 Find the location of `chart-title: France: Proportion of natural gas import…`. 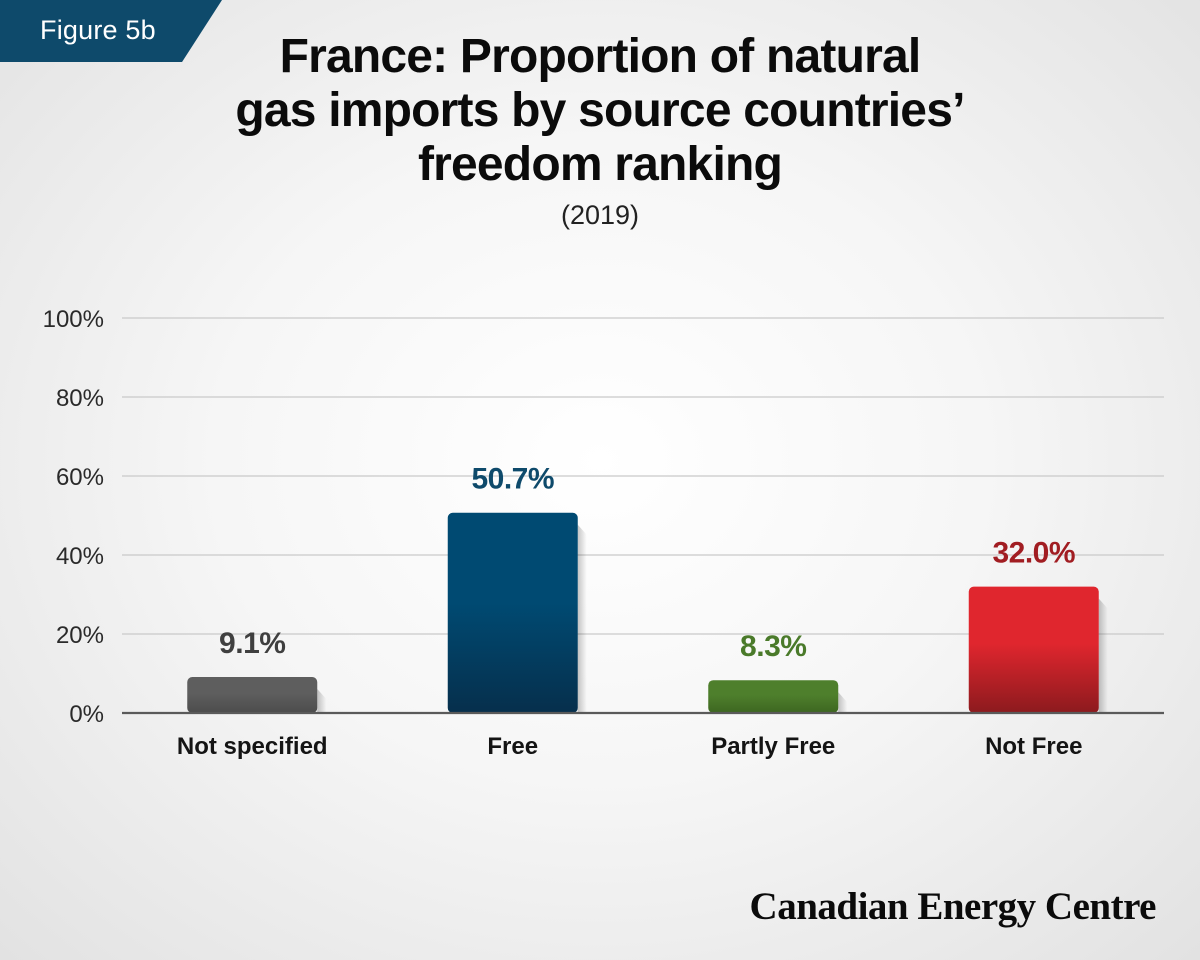

chart-title: France: Proportion of natural gas import… is located at coordinates (600, 111).